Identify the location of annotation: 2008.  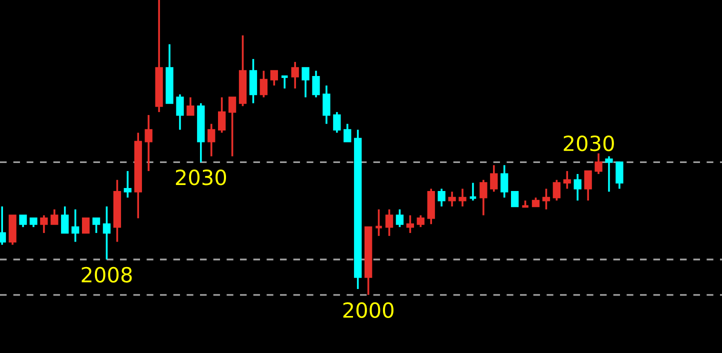
(107, 274).